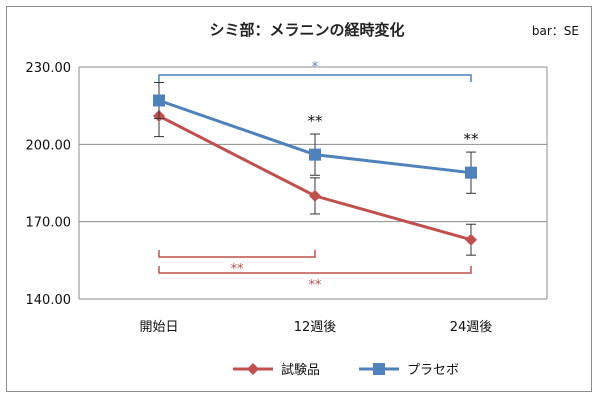 The width and height of the screenshot is (599, 400). I want to click on legend-label: 試験品, so click(300, 370).